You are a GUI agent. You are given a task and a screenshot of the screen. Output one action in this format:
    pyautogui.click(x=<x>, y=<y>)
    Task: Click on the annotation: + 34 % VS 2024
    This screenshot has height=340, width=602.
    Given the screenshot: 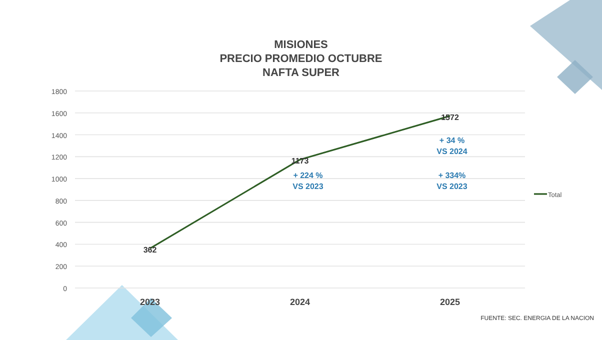 What is the action you would take?
    pyautogui.click(x=452, y=146)
    